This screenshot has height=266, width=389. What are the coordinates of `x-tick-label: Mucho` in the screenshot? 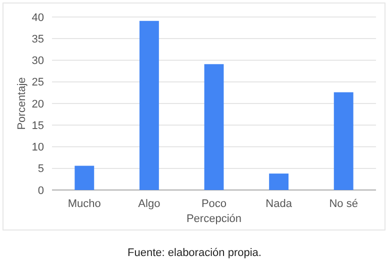 It's located at (84, 204).